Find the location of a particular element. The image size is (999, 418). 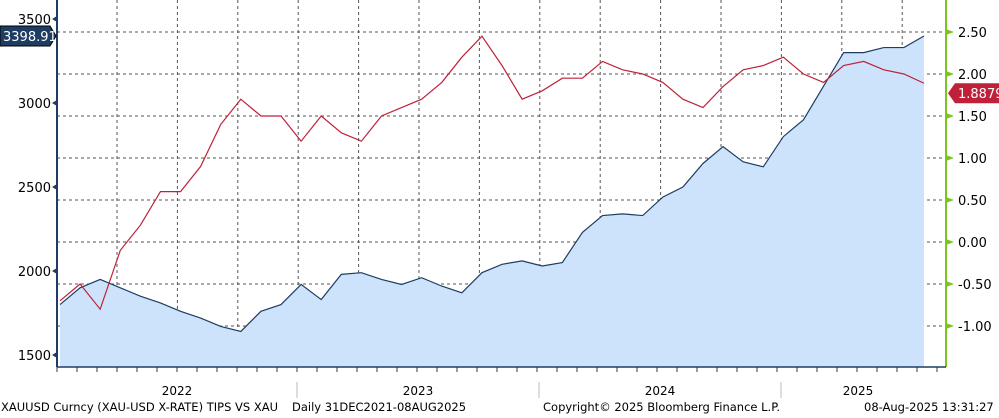

right-tick-label: 0.00 is located at coordinates (972, 243).